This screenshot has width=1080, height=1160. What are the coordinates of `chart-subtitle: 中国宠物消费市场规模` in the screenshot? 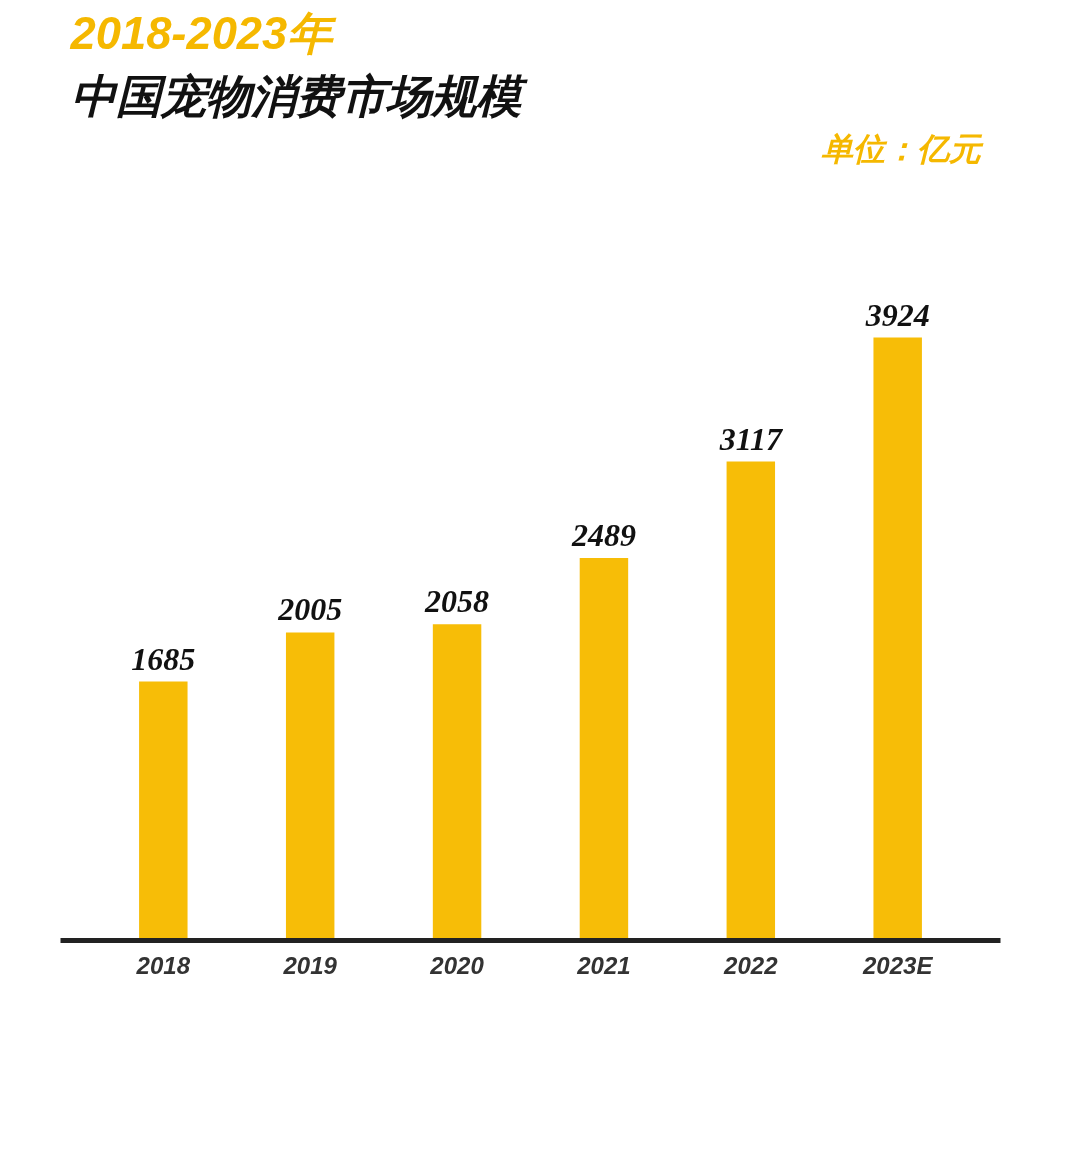 It's located at (299, 96).